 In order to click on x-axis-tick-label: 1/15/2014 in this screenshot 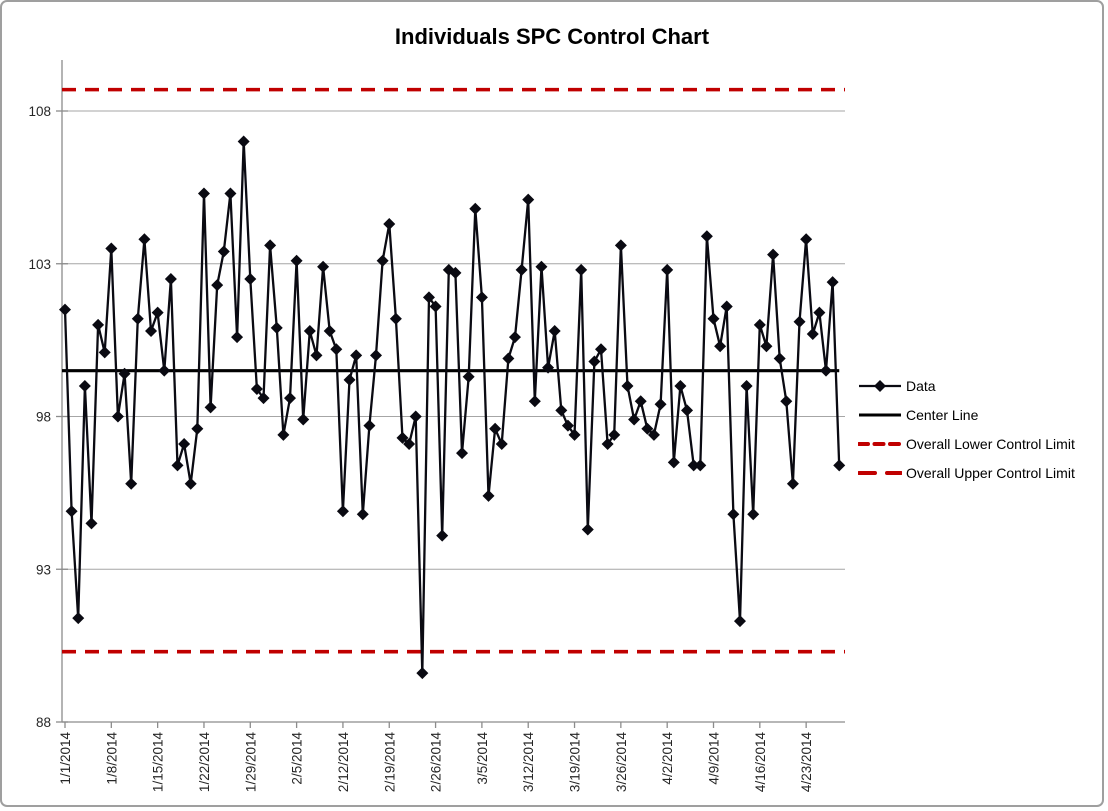, I will do `click(158, 762)`.